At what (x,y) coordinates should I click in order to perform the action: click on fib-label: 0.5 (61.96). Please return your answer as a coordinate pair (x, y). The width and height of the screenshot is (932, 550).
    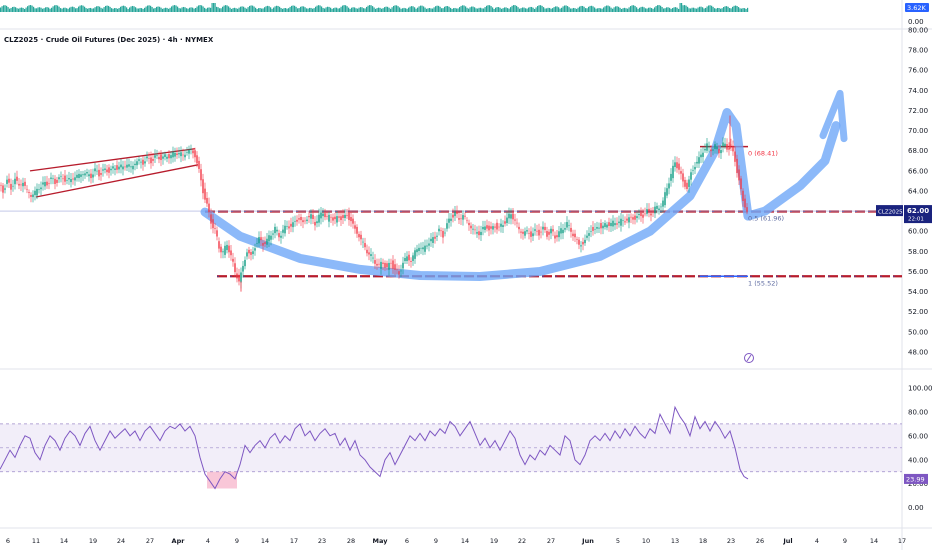
    Looking at the image, I should click on (766, 218).